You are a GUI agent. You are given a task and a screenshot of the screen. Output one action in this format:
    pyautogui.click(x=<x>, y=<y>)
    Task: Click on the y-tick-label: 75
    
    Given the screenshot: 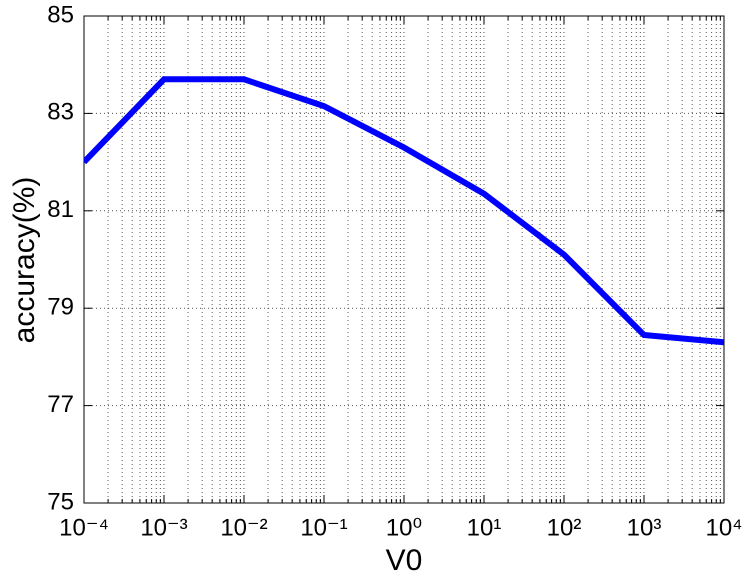 What is the action you would take?
    pyautogui.click(x=60, y=501)
    